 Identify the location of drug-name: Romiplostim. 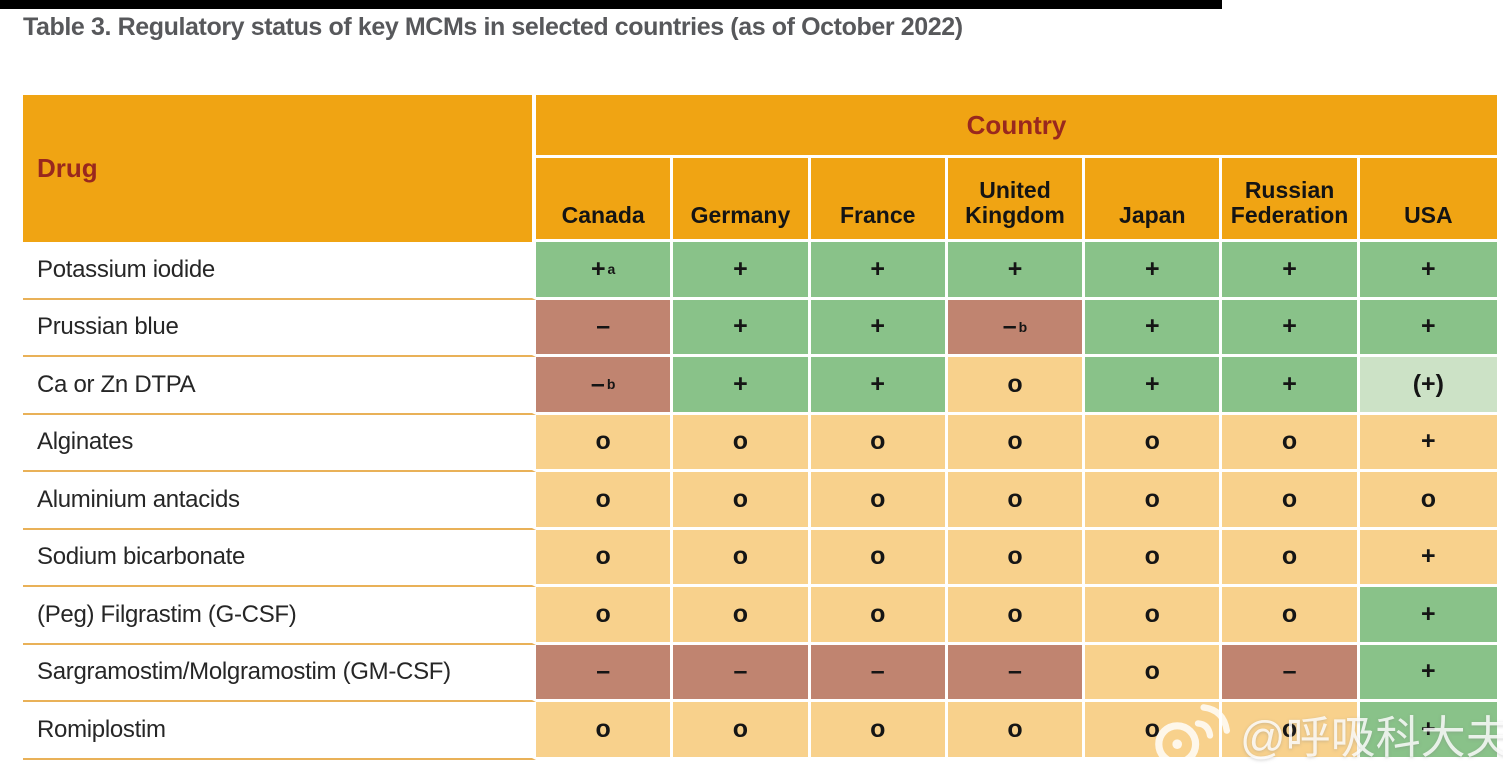
(279, 731).